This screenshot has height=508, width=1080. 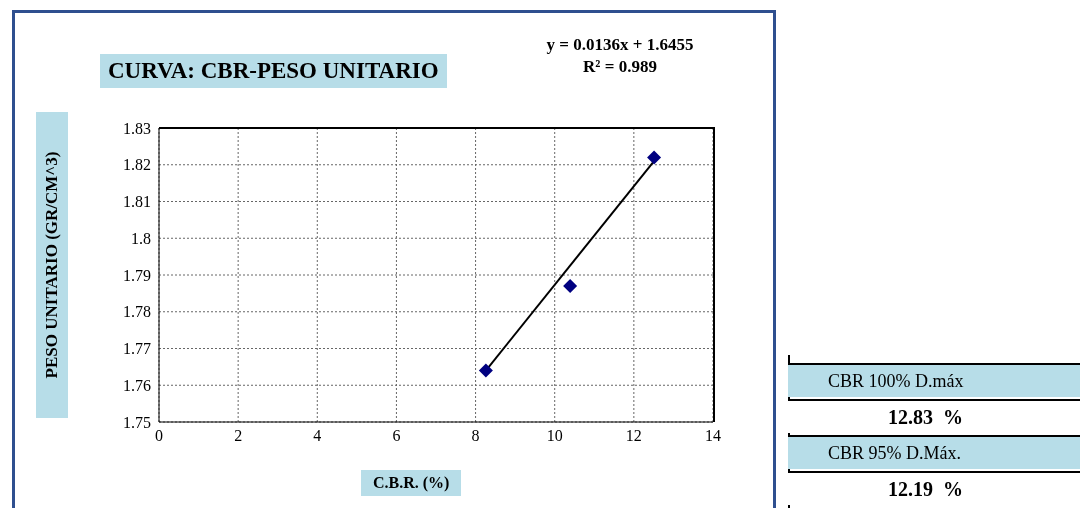 What do you see at coordinates (713, 436) in the screenshot?
I see `x-tick-label: 14` at bounding box center [713, 436].